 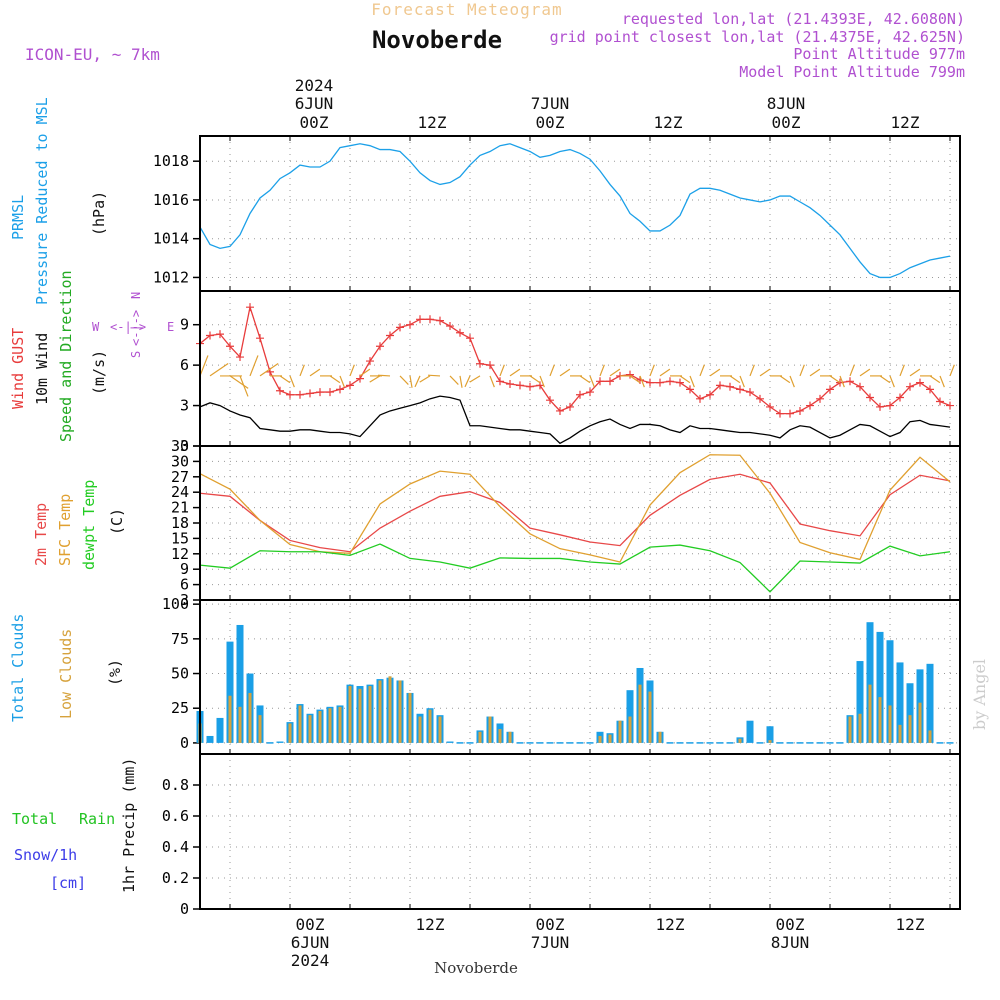 What do you see at coordinates (170, 327) in the screenshot?
I see `compass-east: E` at bounding box center [170, 327].